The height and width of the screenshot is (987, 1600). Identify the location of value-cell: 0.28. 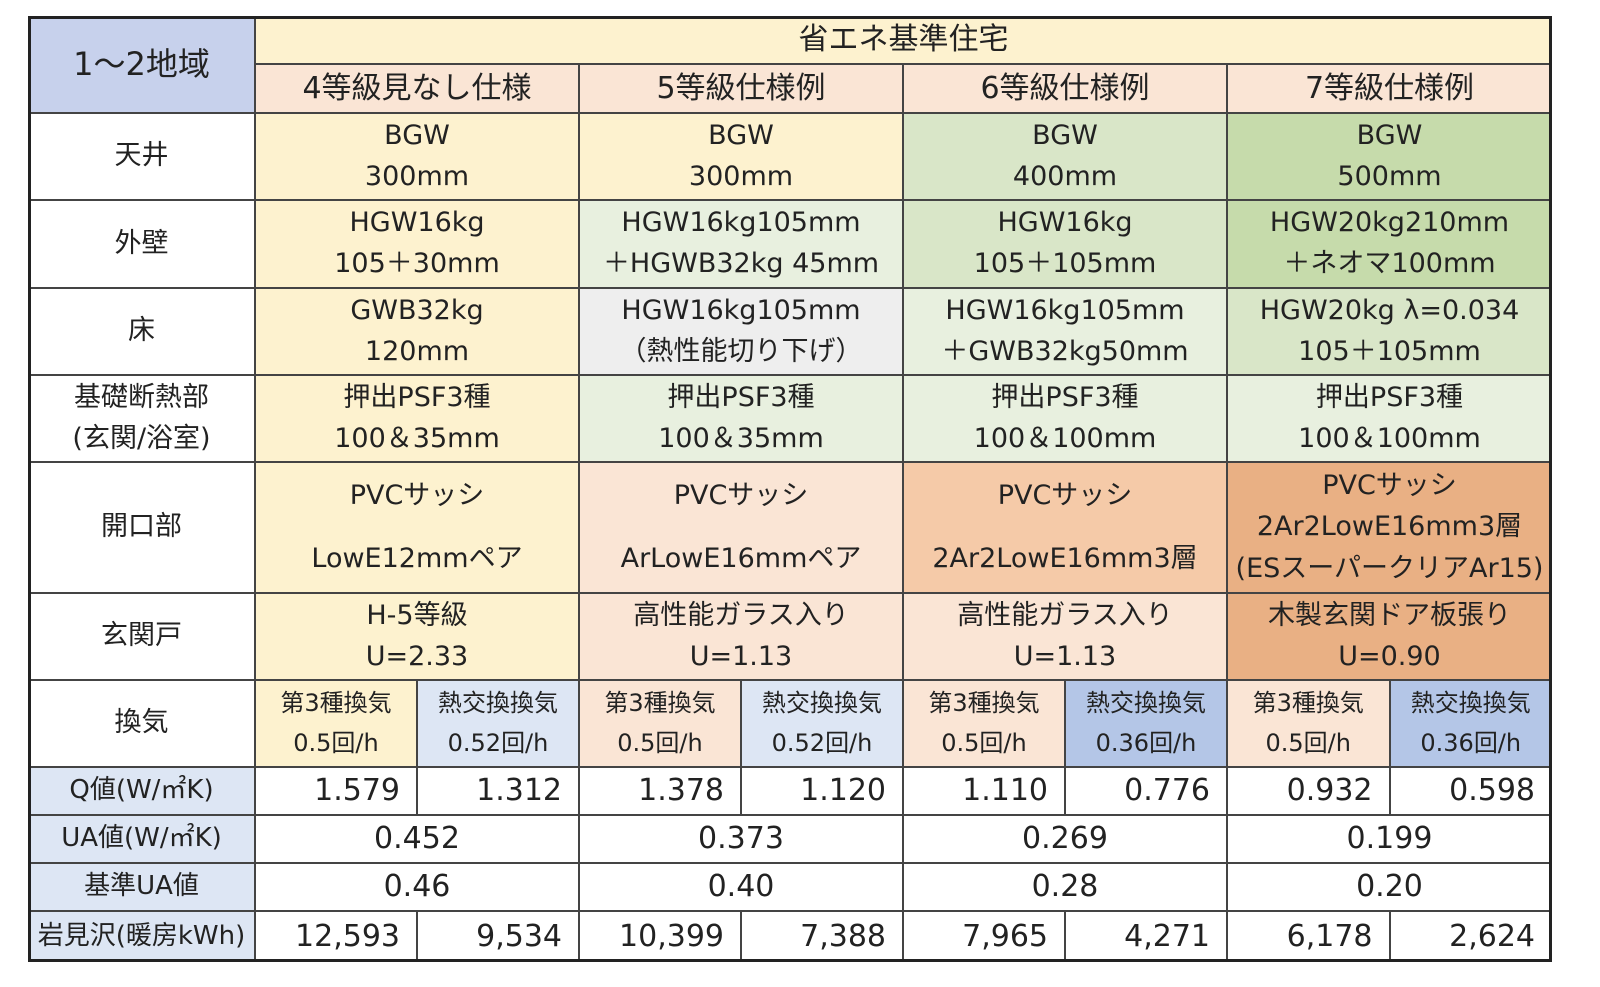
(1065, 887).